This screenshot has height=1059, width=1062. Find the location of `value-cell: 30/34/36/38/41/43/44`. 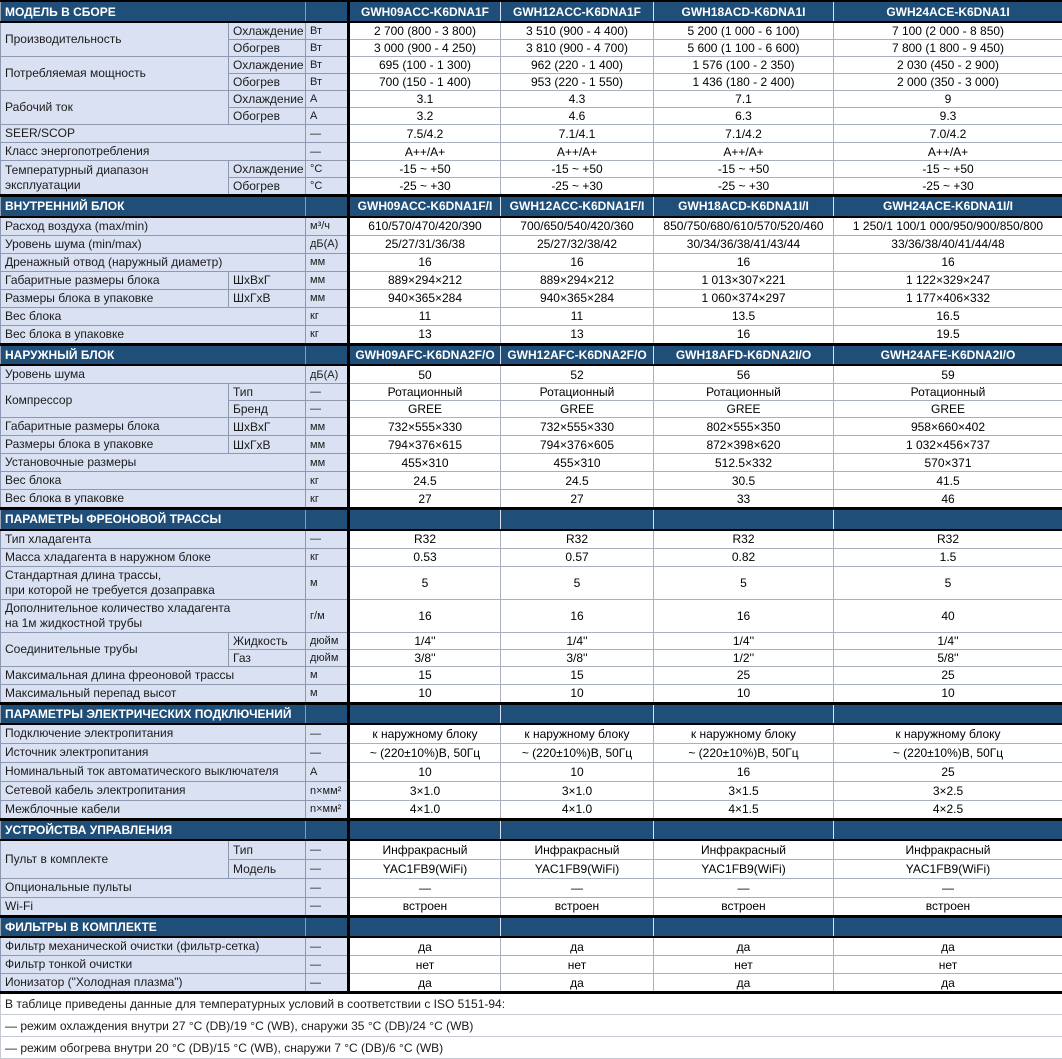

value-cell: 30/34/36/38/41/43/44 is located at coordinates (744, 244).